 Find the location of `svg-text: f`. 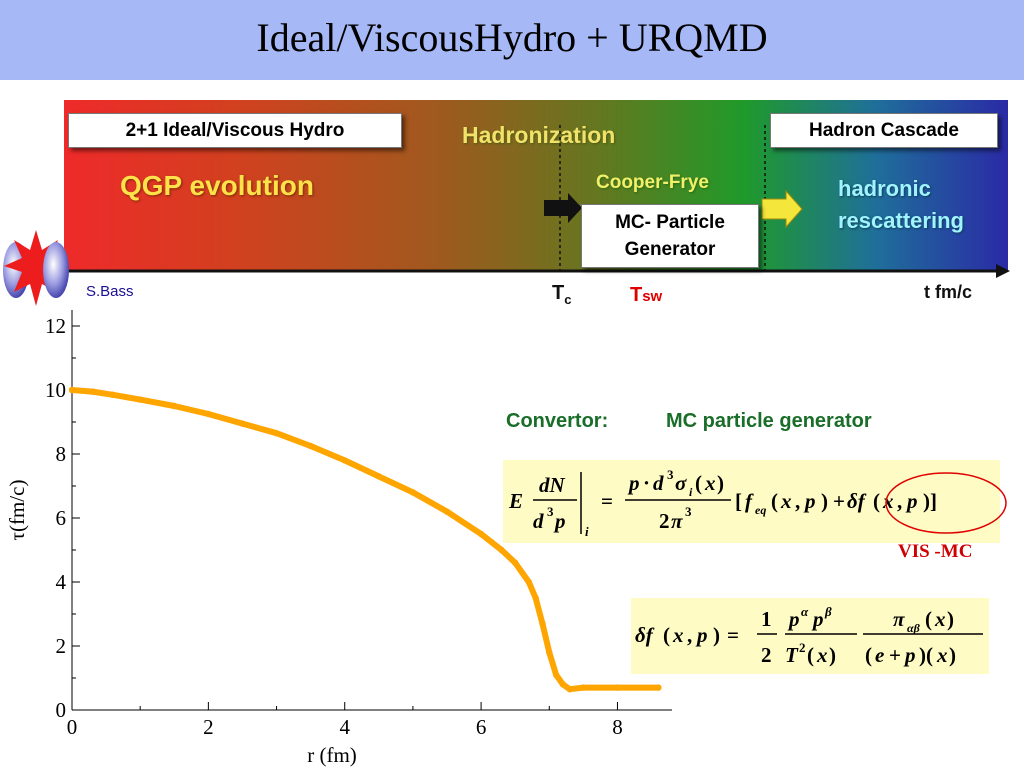

svg-text: f is located at coordinates (749, 501).